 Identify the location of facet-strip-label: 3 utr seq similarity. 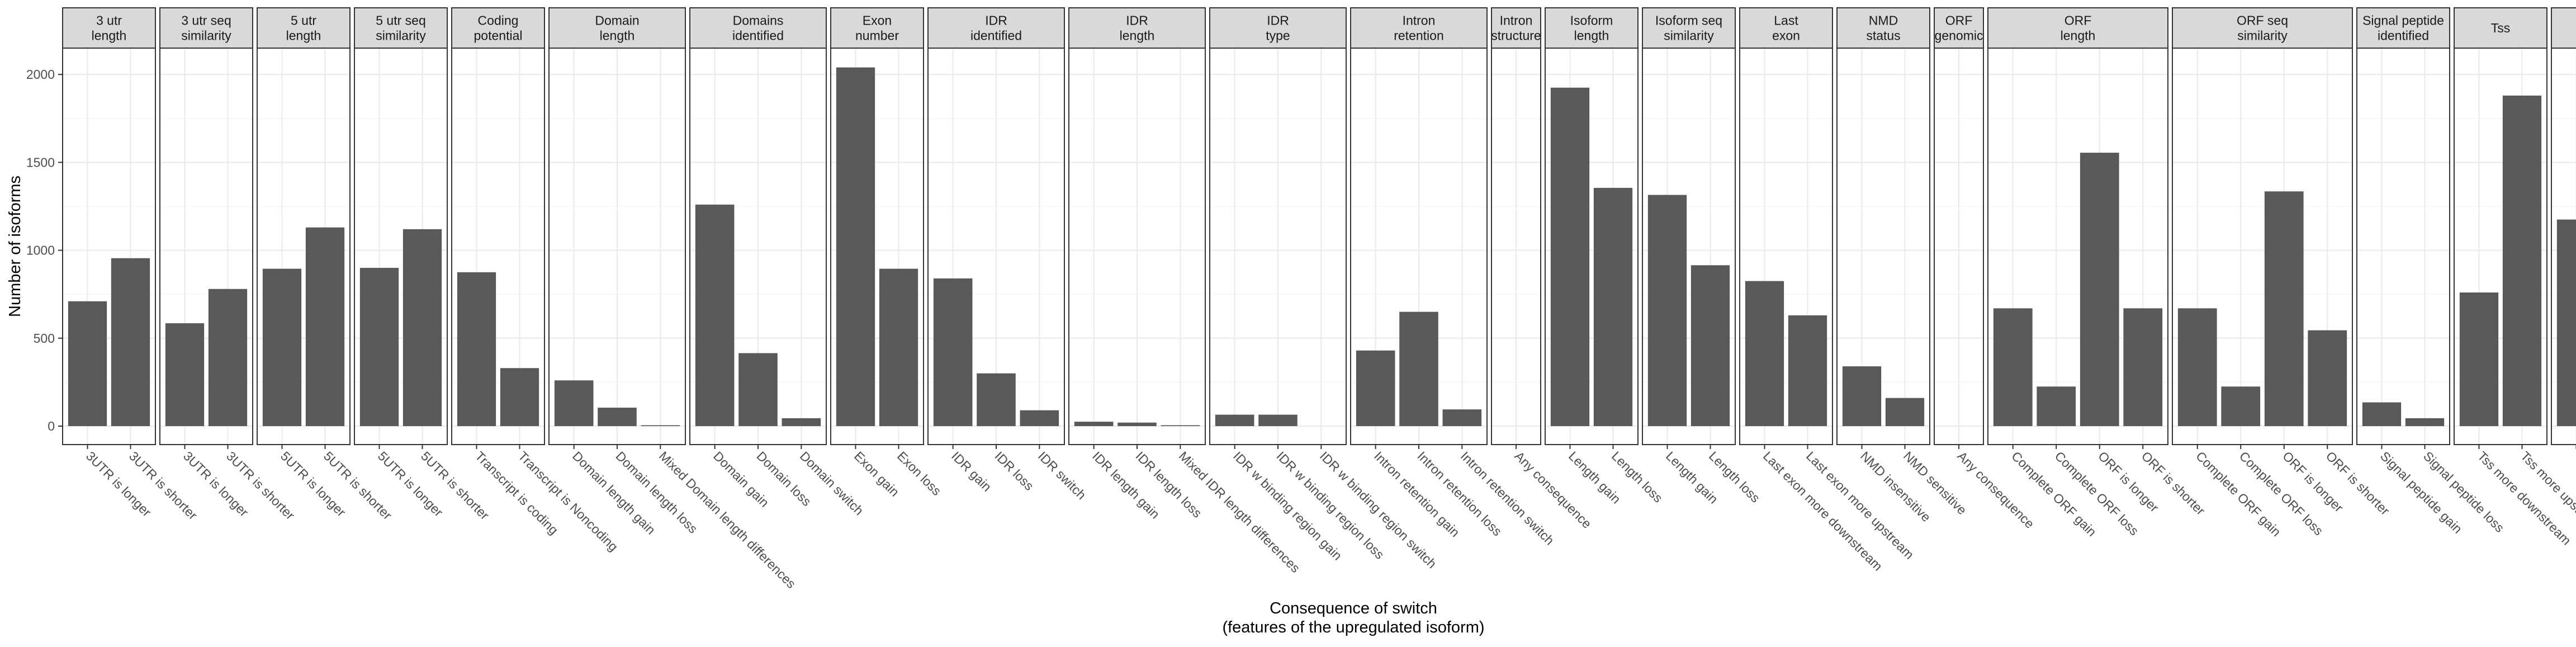
(206, 28).